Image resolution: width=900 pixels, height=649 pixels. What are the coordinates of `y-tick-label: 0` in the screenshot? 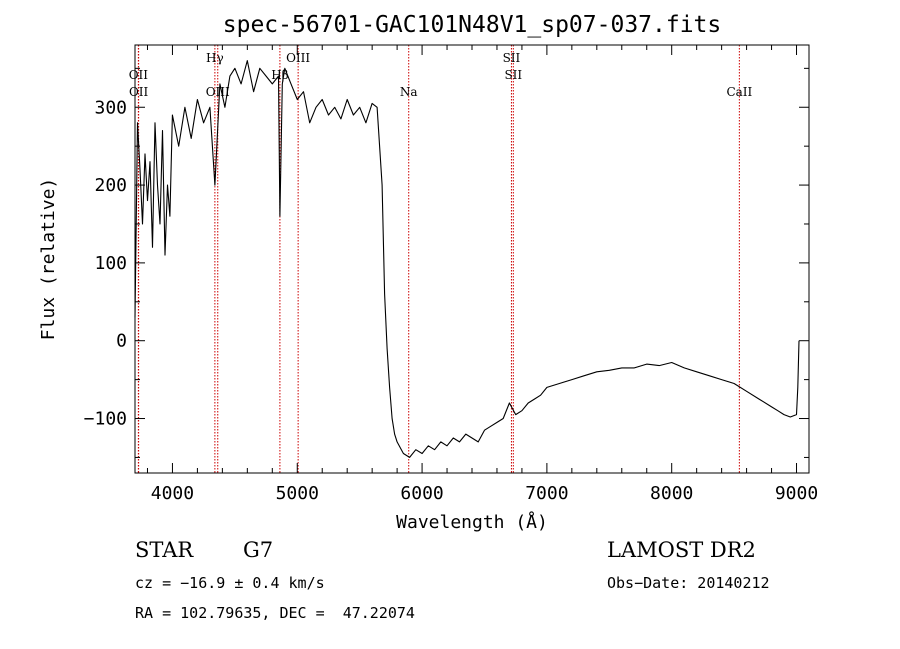 It's located at (121, 341).